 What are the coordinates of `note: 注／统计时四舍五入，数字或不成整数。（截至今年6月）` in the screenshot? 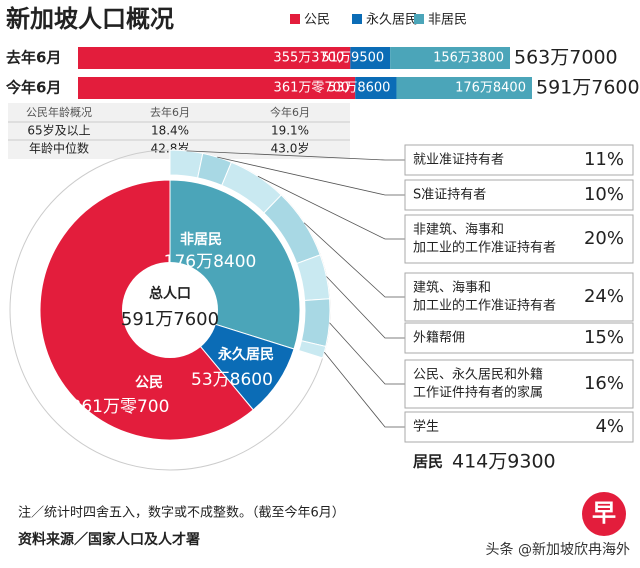 It's located at (181, 513).